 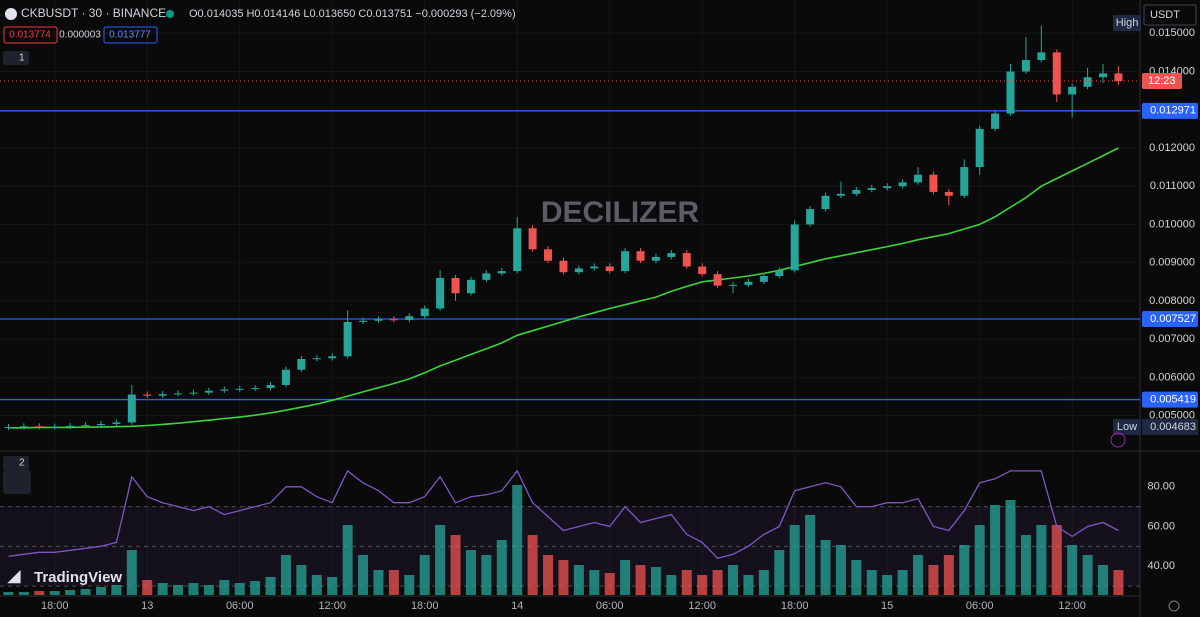 I want to click on high-badge, so click(x=1127, y=23).